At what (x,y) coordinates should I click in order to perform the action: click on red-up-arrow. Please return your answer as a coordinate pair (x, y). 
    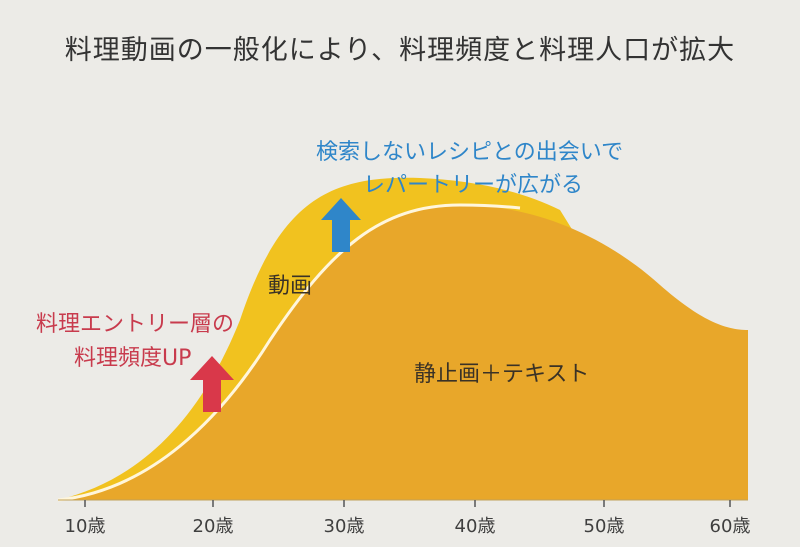
    Looking at the image, I should click on (212, 384).